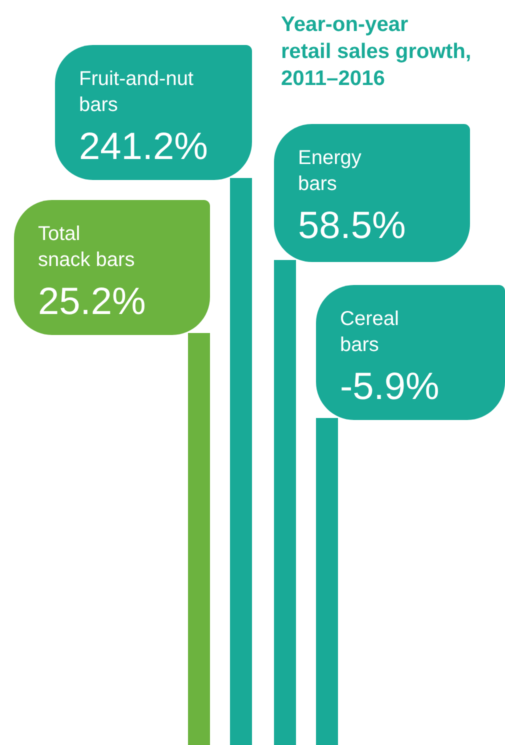 The height and width of the screenshot is (745, 505). Describe the element at coordinates (143, 147) in the screenshot. I see `data-label: 241.2%` at that location.